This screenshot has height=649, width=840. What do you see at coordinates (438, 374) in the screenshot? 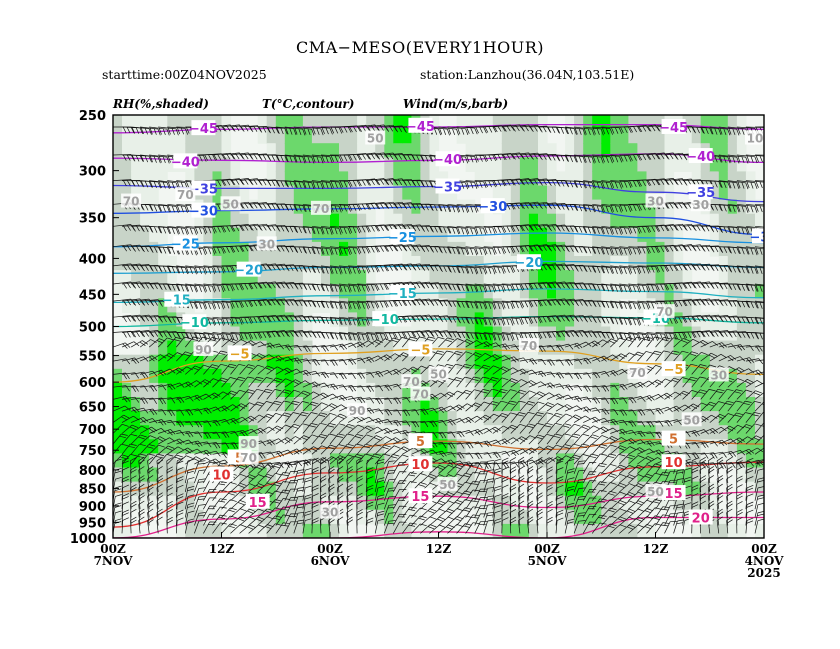
I see `rh-contour-label: 50` at bounding box center [438, 374].